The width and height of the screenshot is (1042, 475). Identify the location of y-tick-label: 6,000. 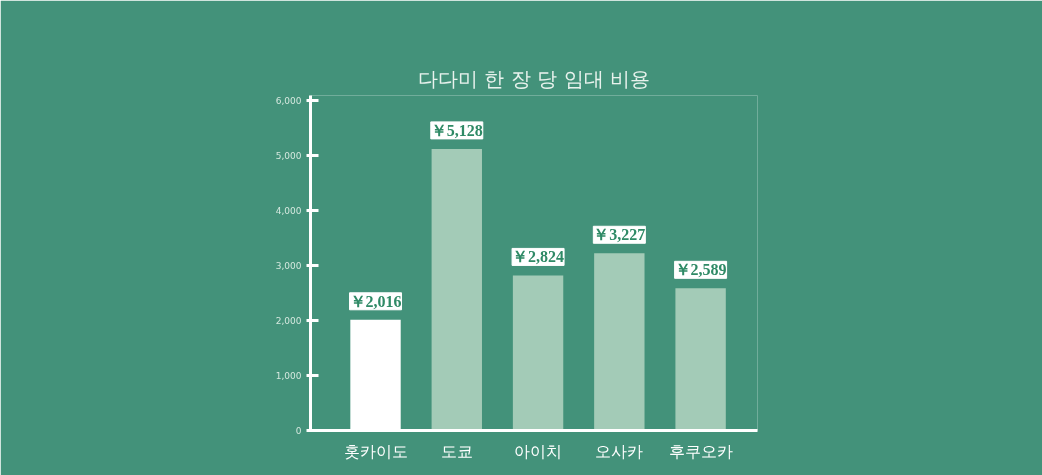
(288, 101).